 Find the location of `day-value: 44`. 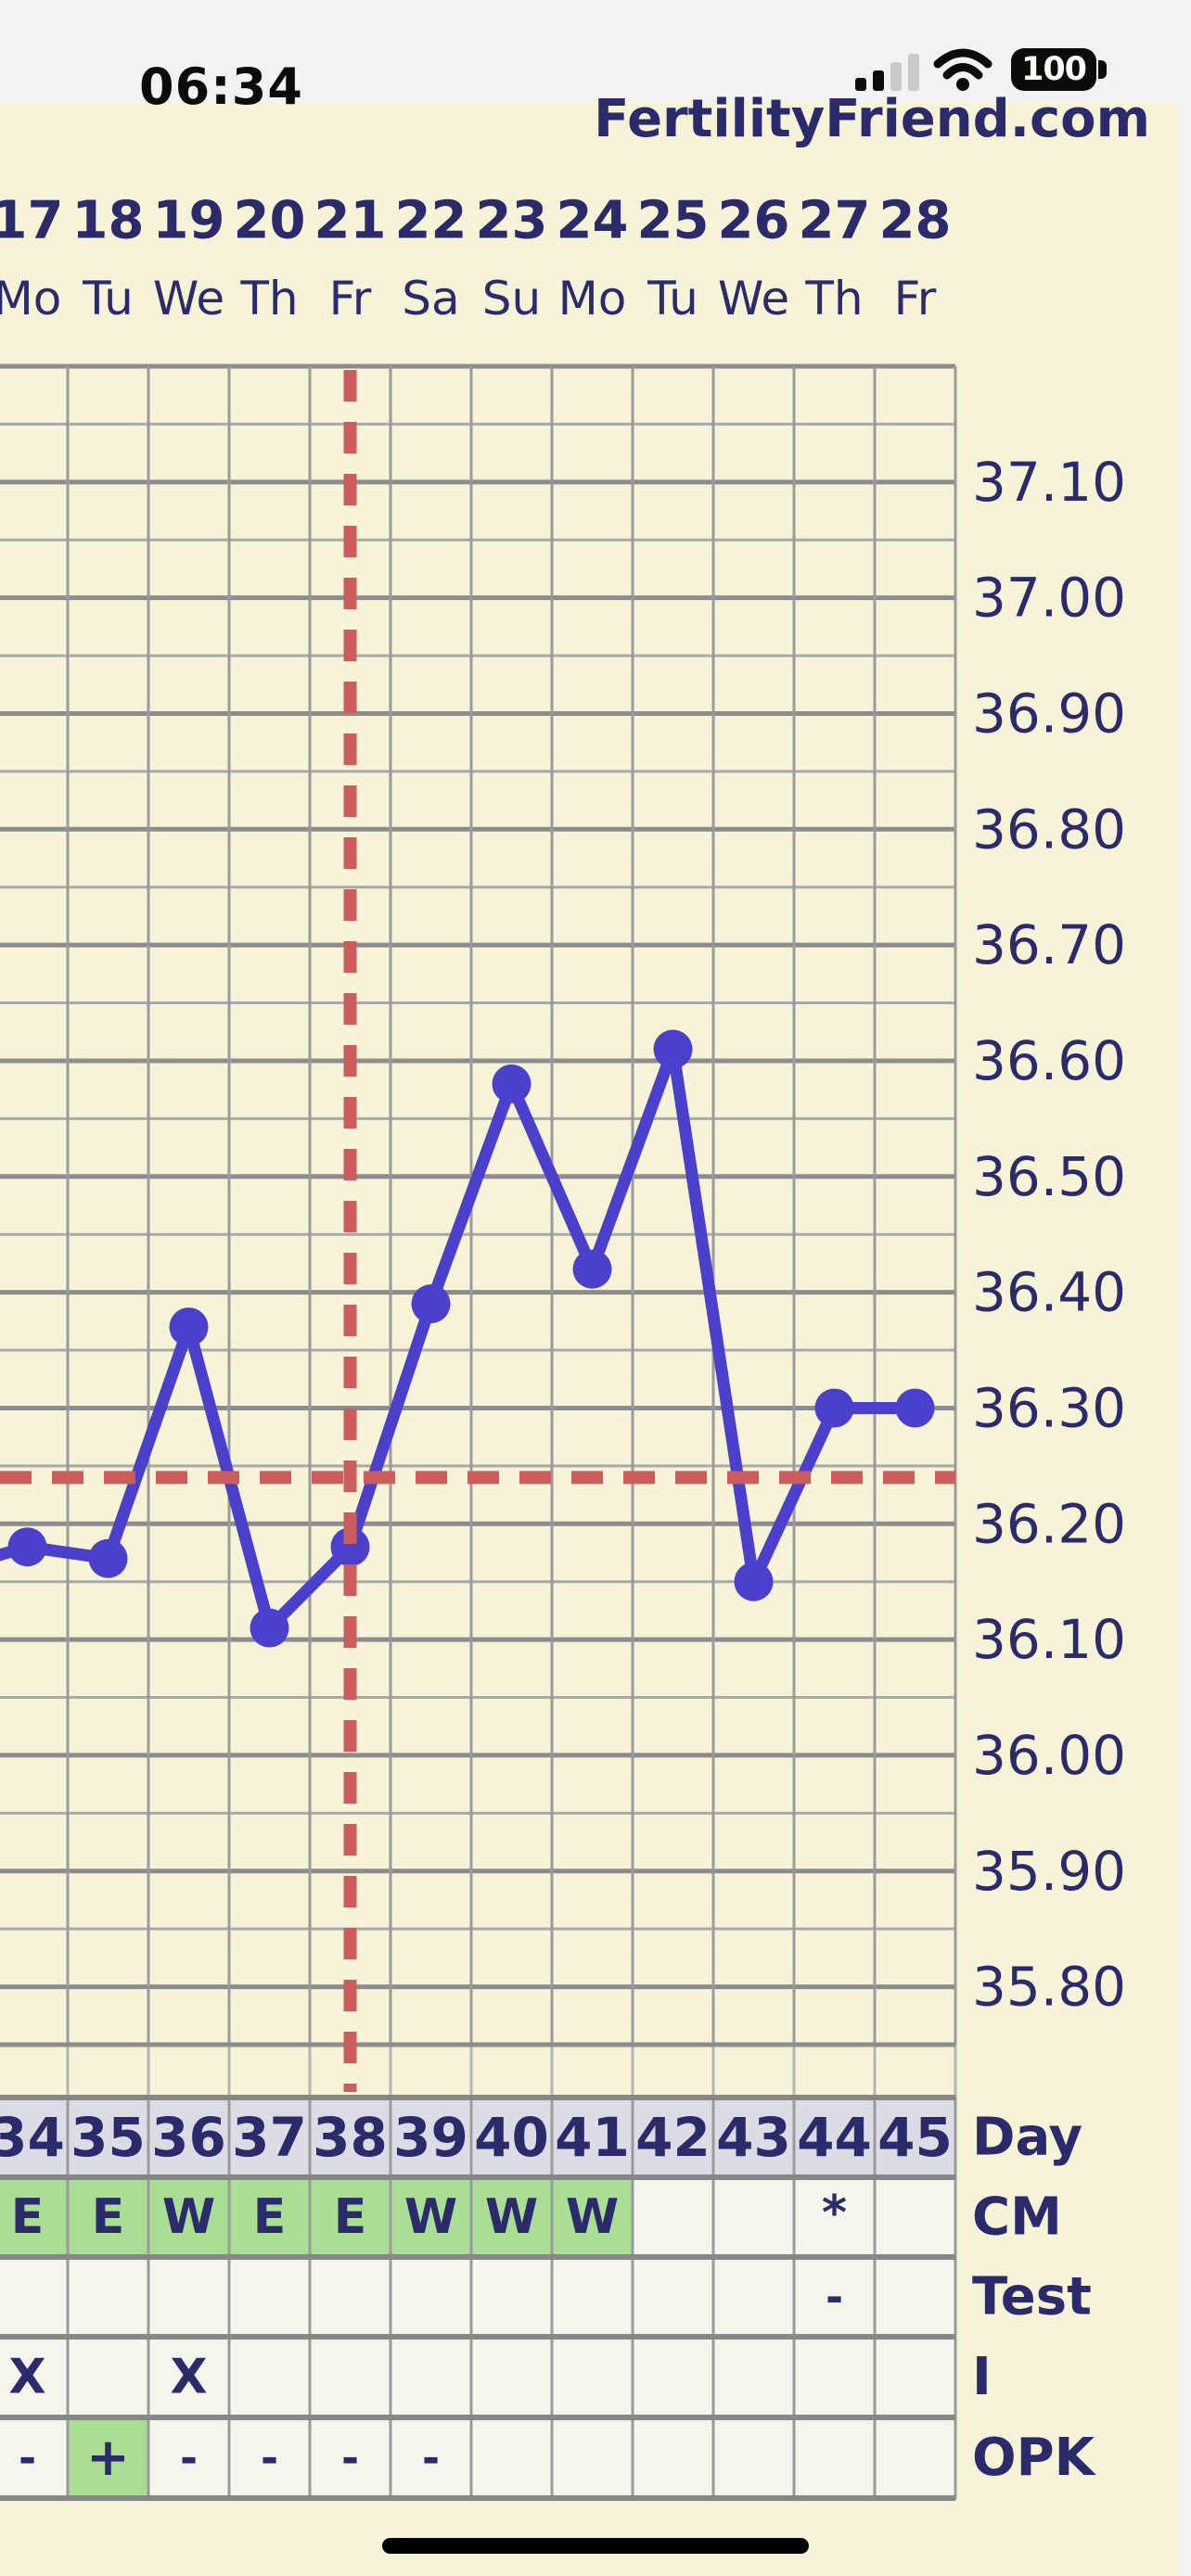

day-value: 44 is located at coordinates (834, 2138).